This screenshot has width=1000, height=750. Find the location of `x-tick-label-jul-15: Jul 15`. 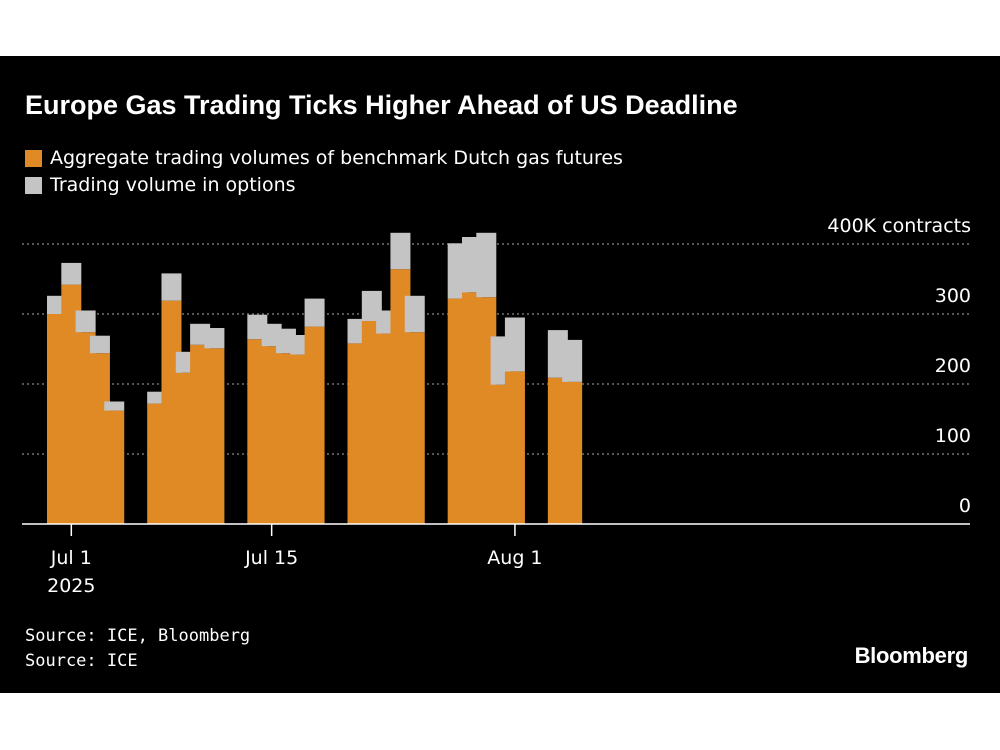

x-tick-label-jul-15: Jul 15 is located at coordinates (271, 558).